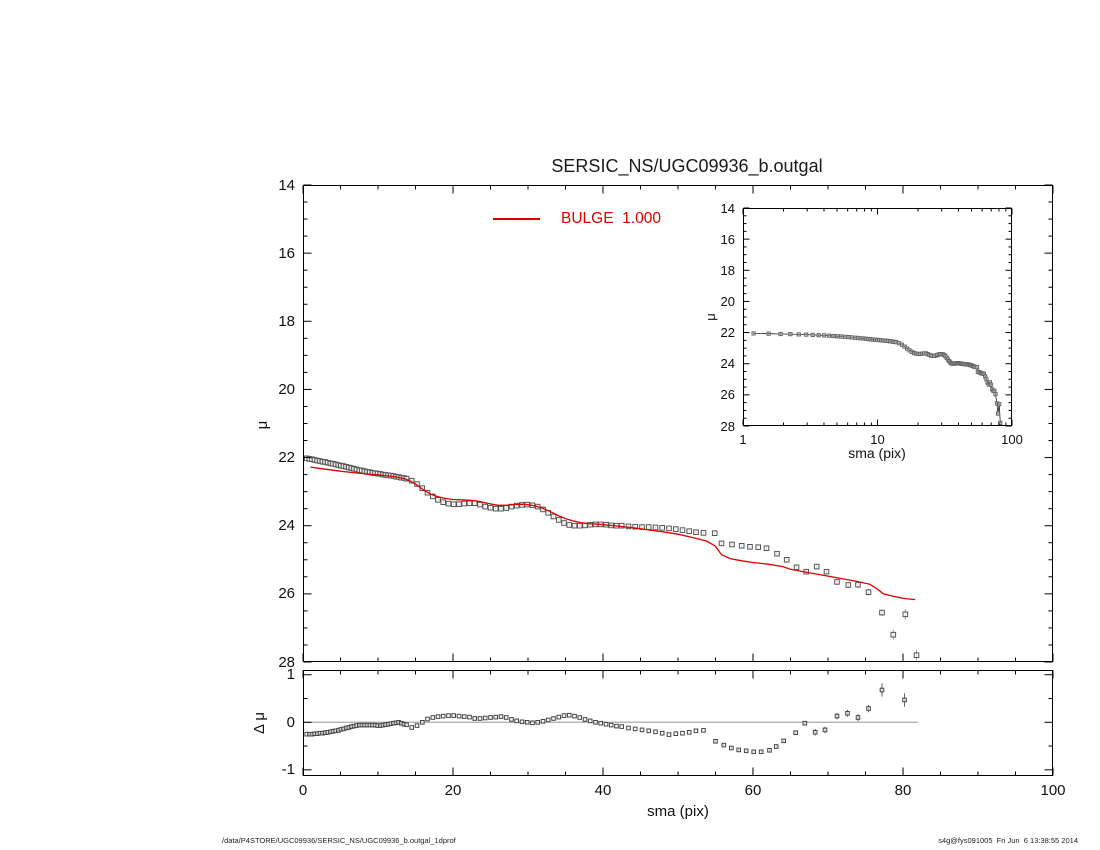  I want to click on residual-plot-panel, so click(678, 723).